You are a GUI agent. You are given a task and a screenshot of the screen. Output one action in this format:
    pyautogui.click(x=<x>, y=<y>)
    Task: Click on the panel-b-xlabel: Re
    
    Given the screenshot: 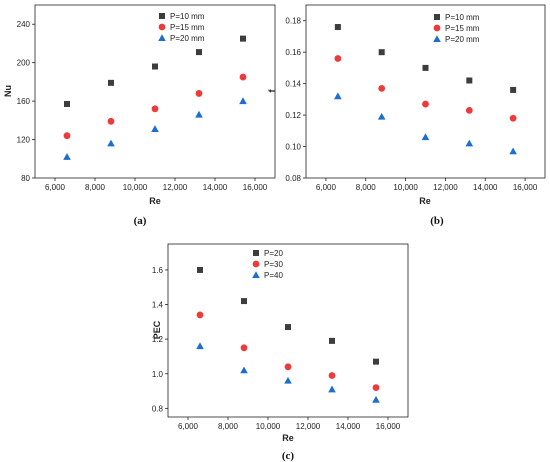 What is the action you would take?
    pyautogui.click(x=425, y=201)
    